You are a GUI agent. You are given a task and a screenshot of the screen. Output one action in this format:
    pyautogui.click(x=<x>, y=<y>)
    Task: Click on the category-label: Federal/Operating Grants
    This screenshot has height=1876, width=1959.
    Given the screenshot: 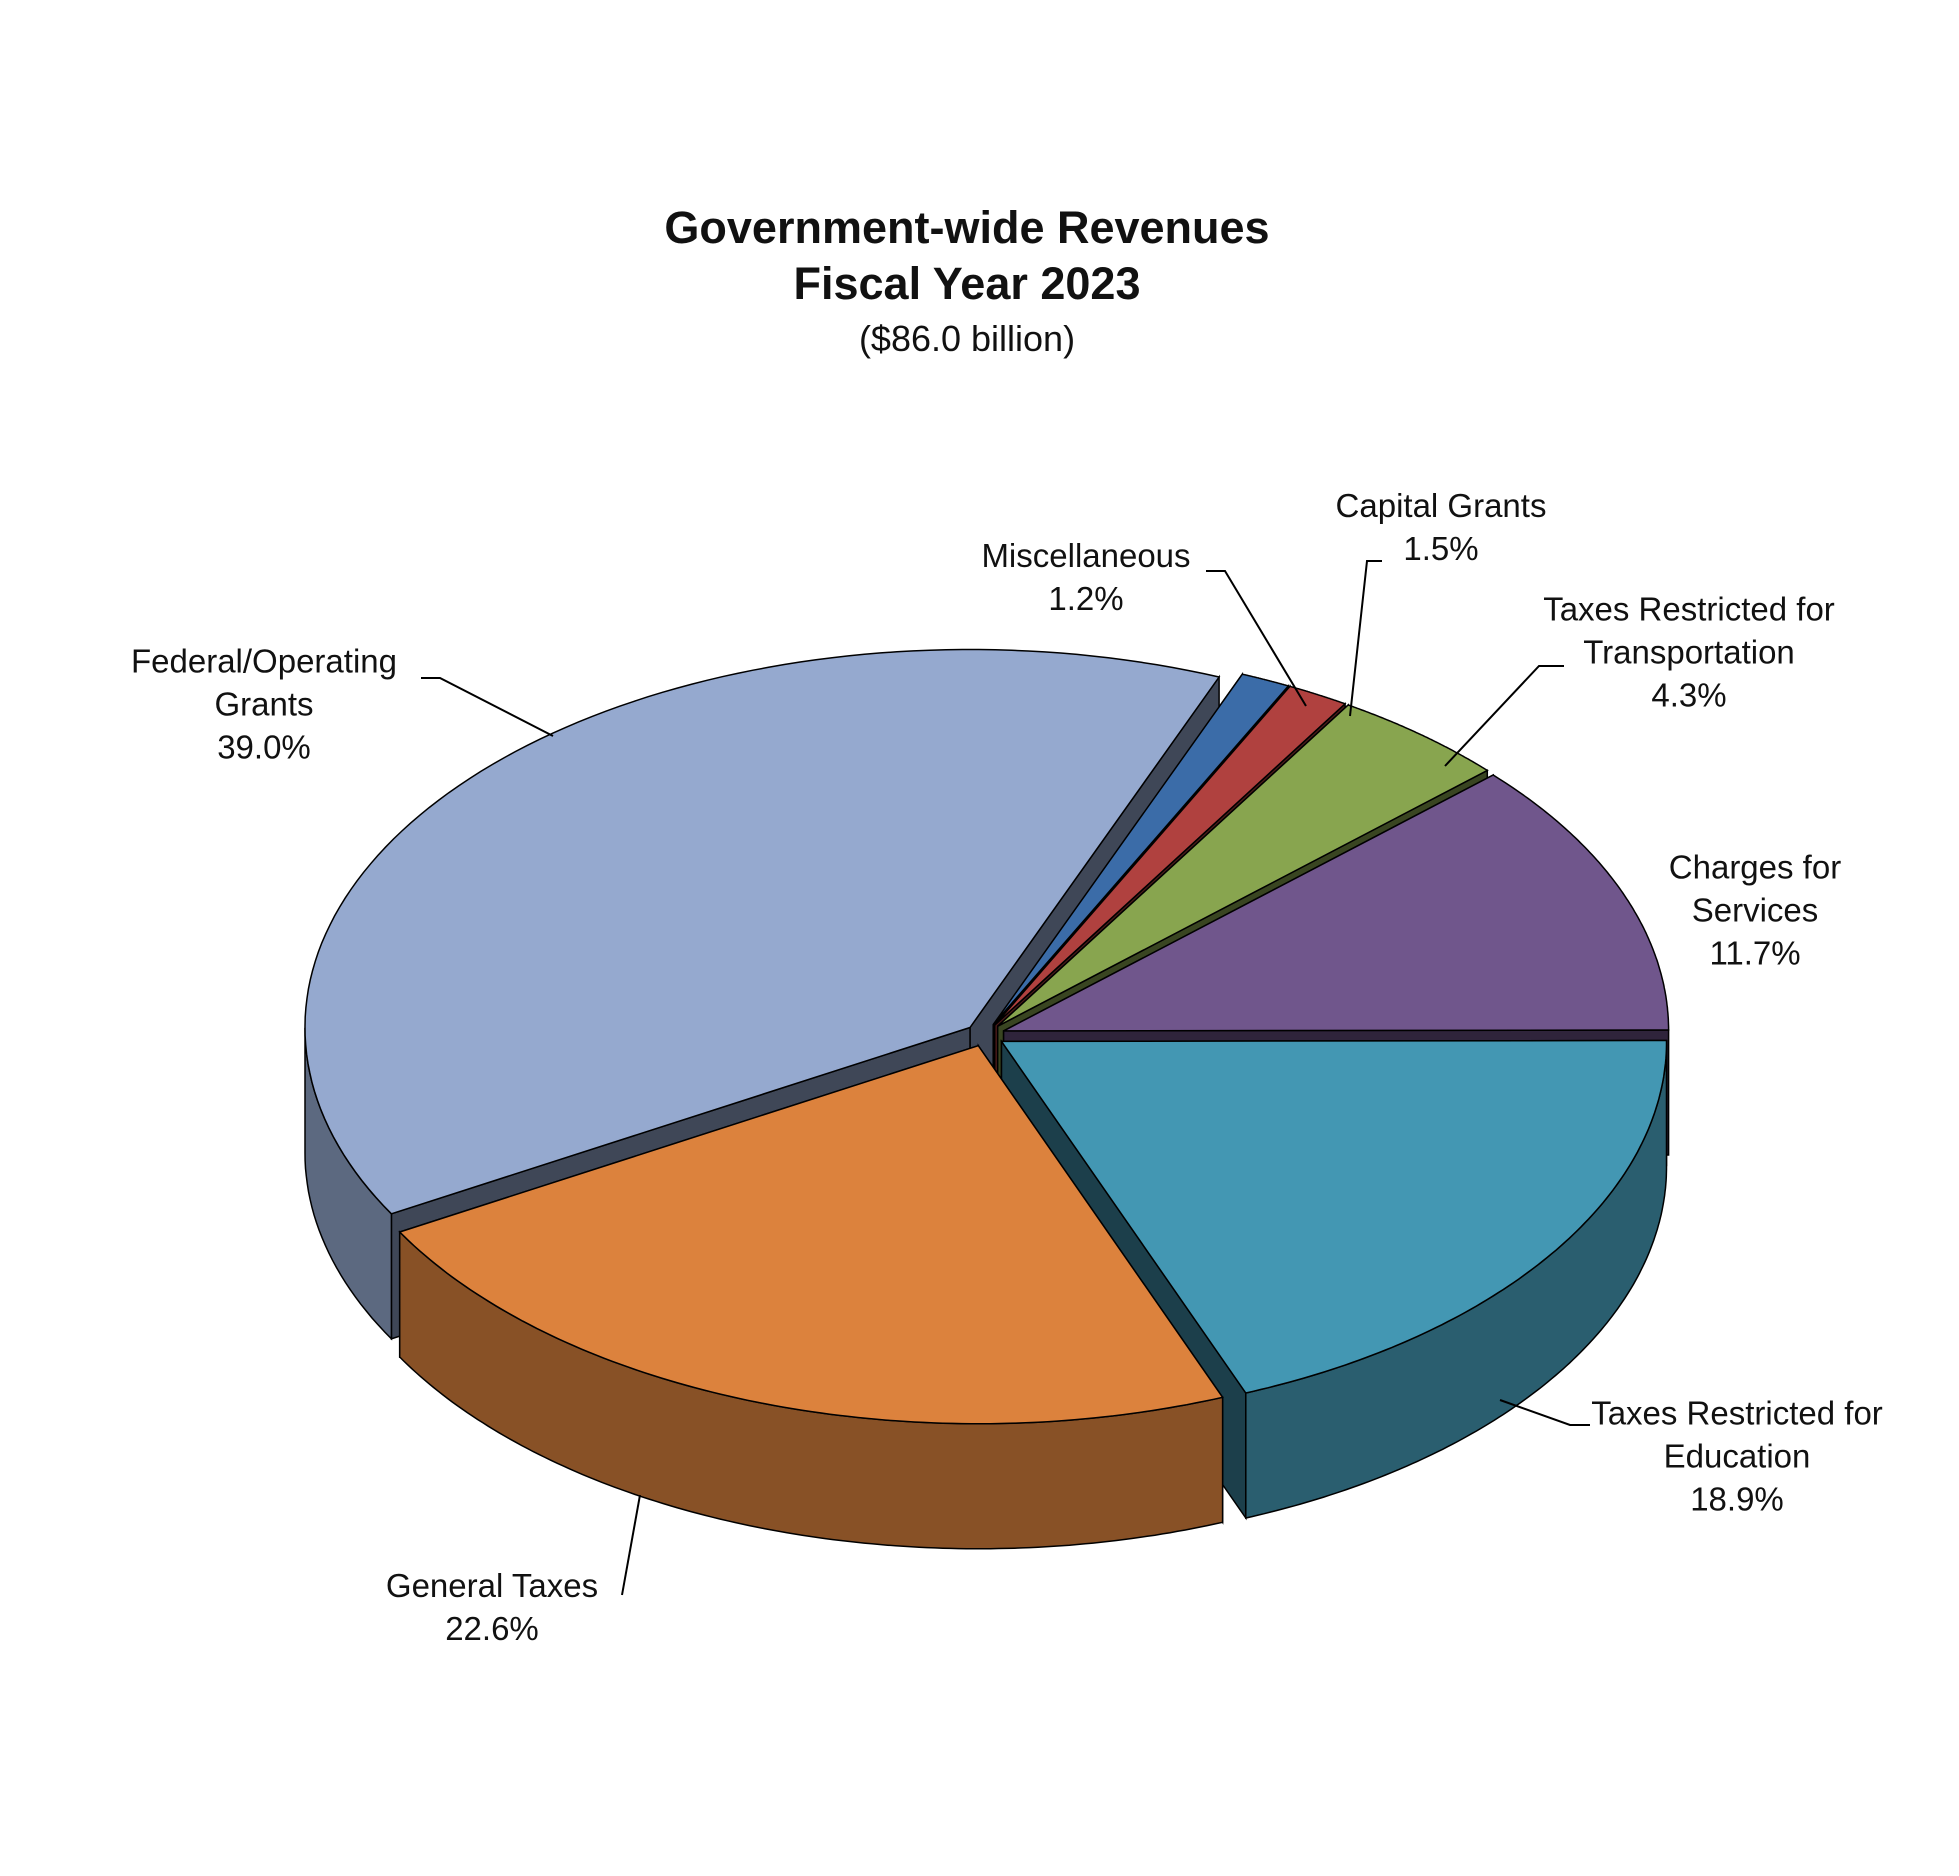 What is the action you would take?
    pyautogui.click(x=264, y=682)
    